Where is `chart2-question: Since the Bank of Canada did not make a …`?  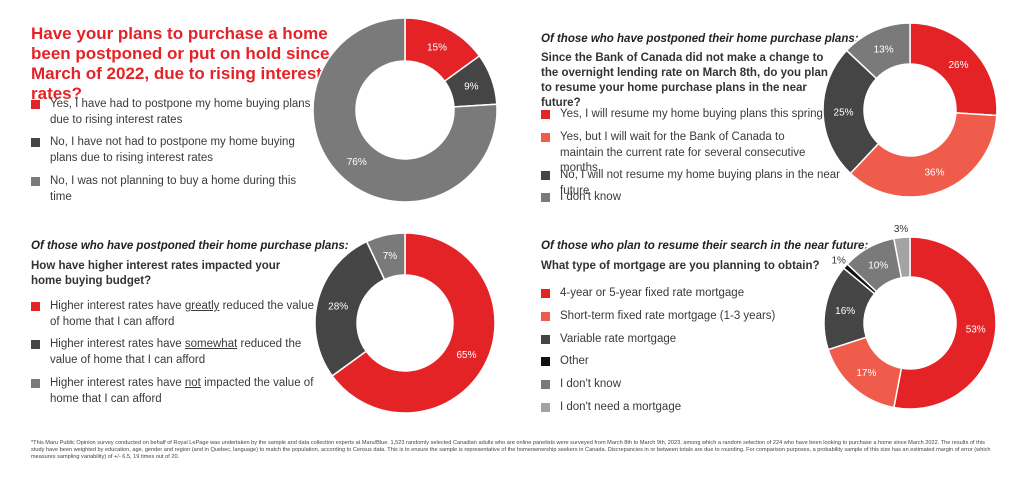 chart2-question: Since the Bank of Canada did not make a … is located at coordinates (684, 80).